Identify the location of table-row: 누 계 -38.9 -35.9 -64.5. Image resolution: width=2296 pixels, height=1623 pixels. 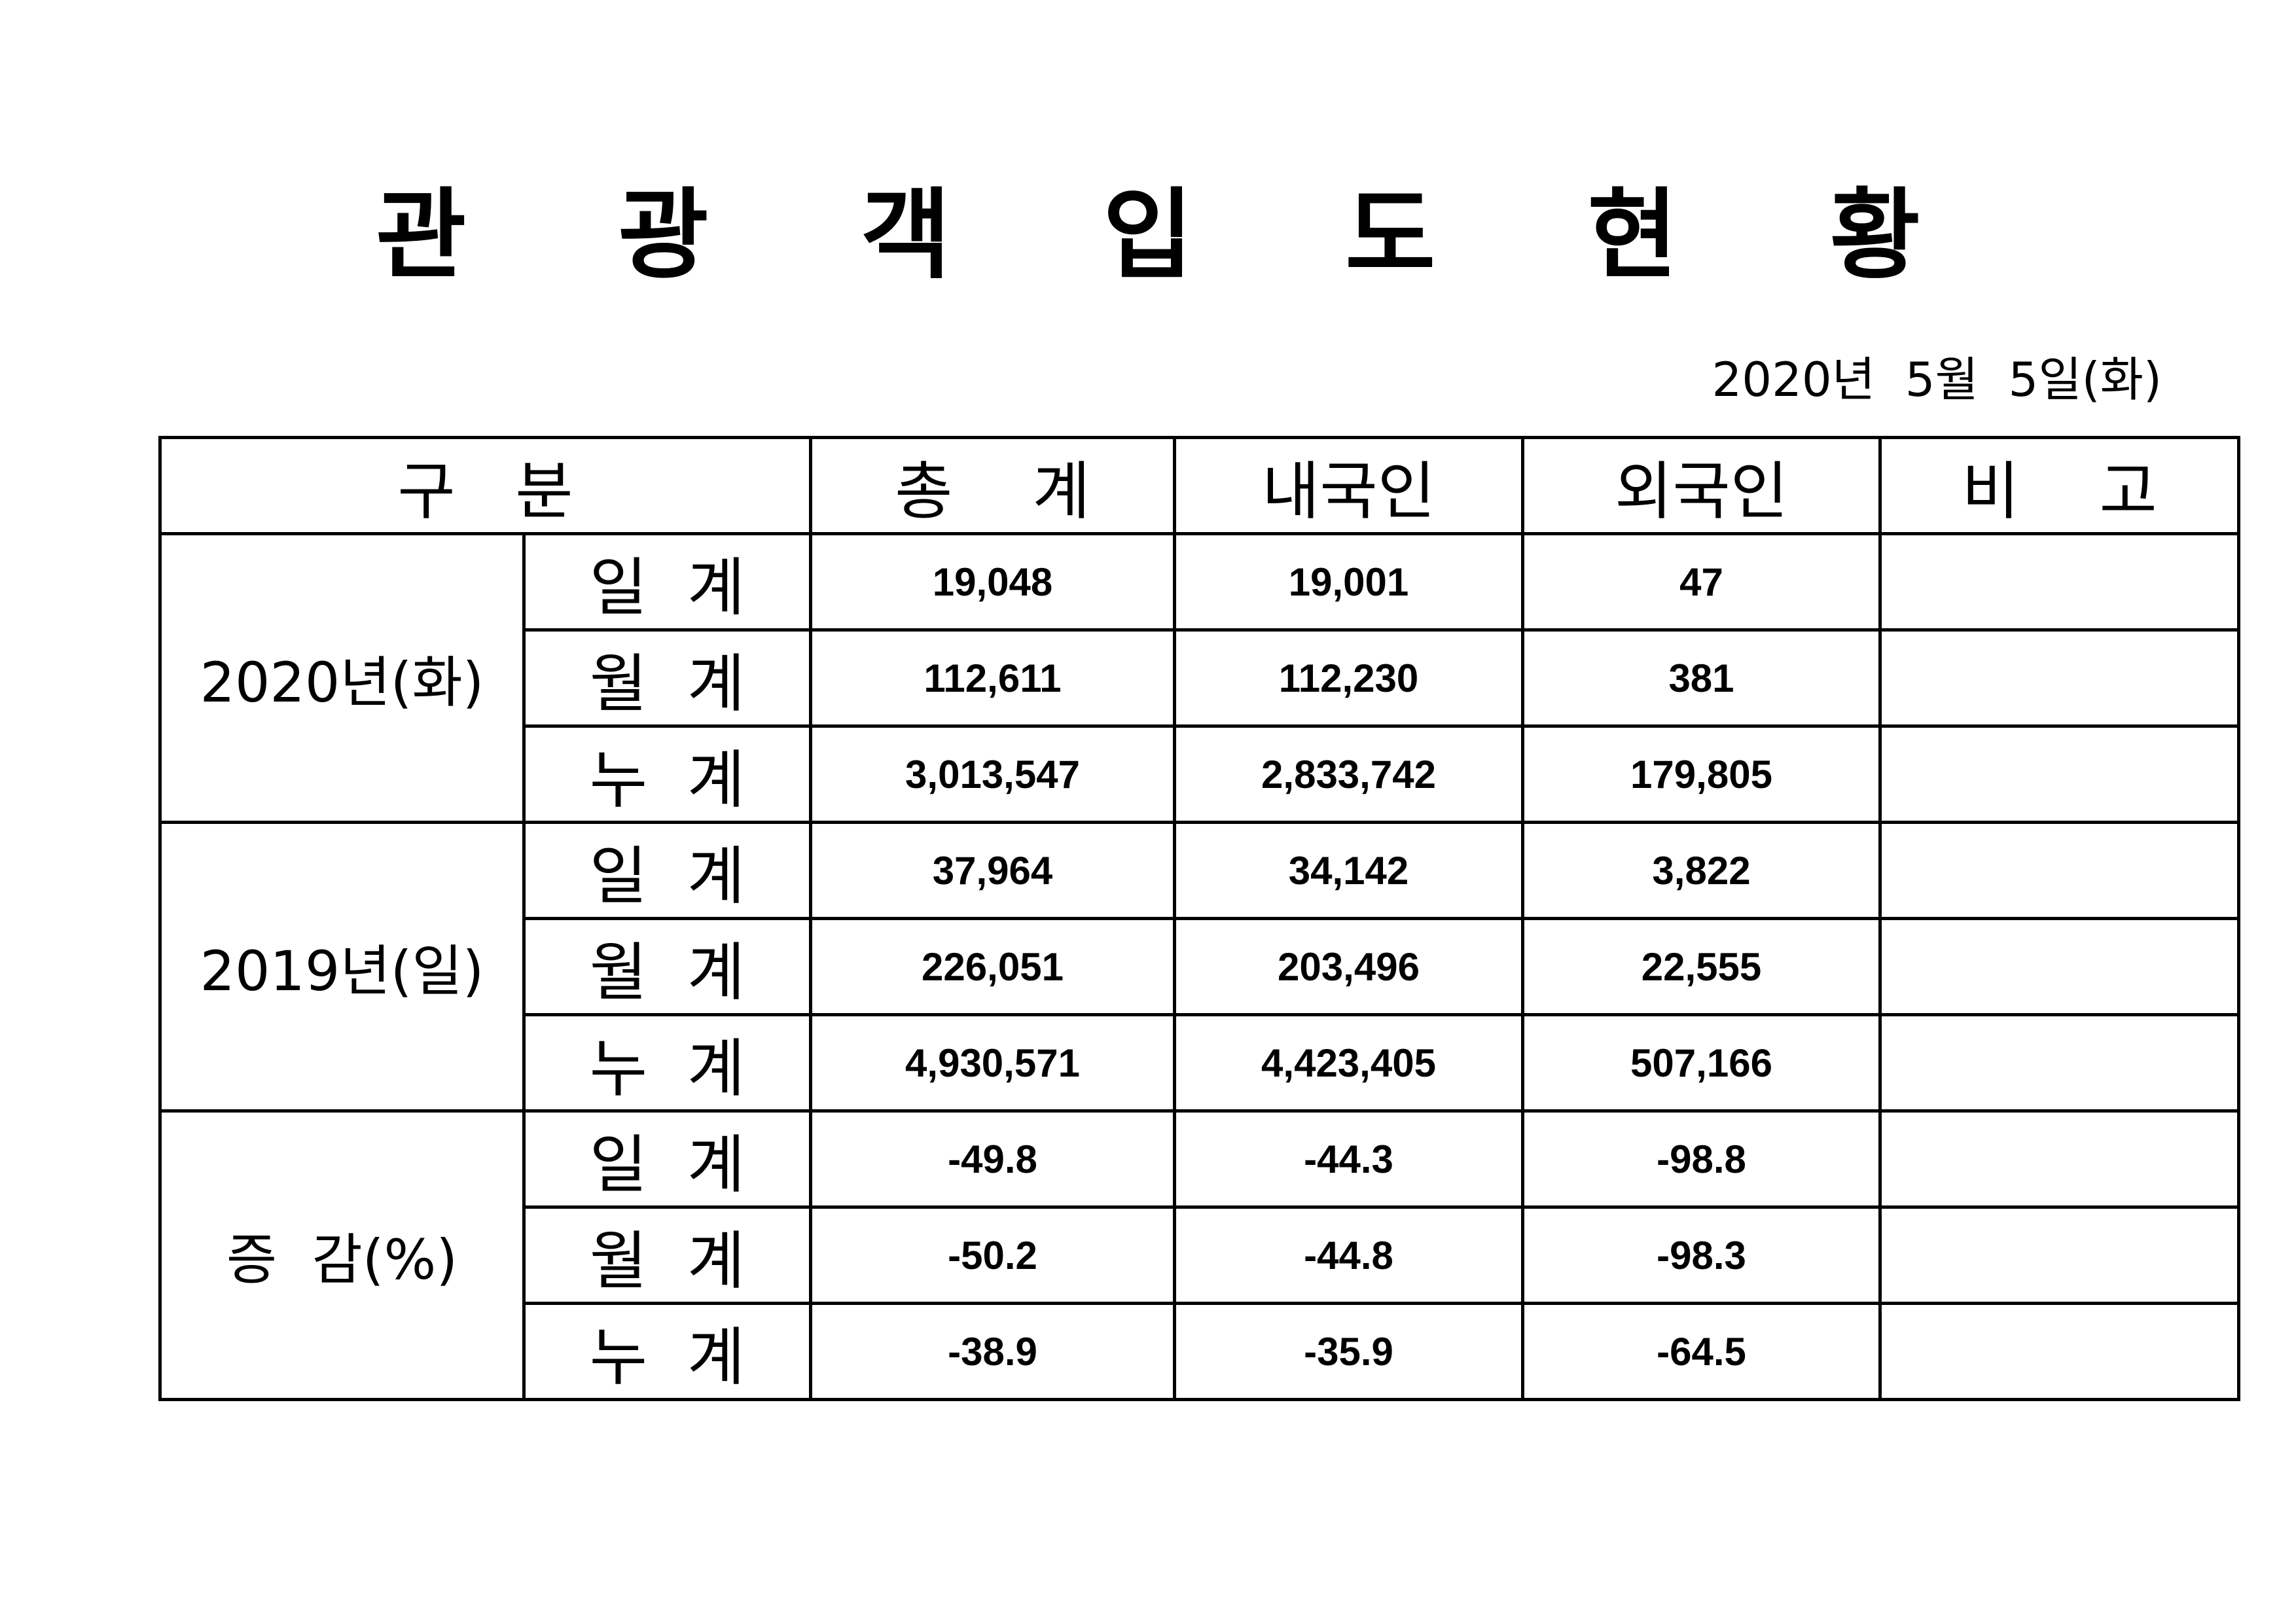
(1200, 1351).